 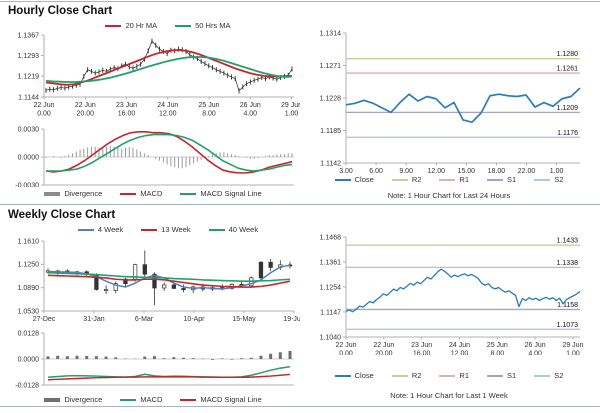 What do you see at coordinates (144, 319) in the screenshot?
I see `x-tick-label: 6-Mar` at bounding box center [144, 319].